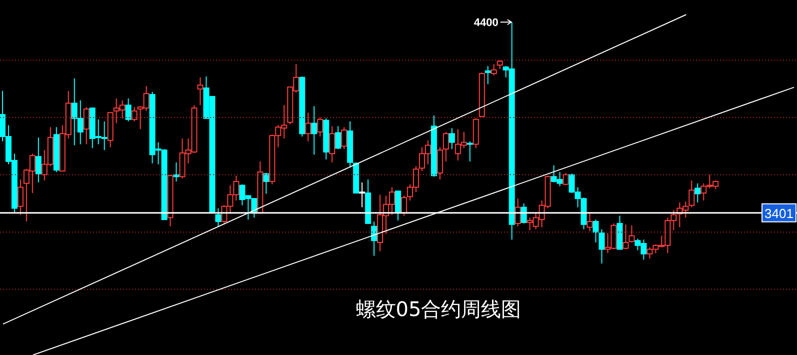 The width and height of the screenshot is (797, 355). I want to click on text: 螺纹05合约周线图, so click(438, 309).